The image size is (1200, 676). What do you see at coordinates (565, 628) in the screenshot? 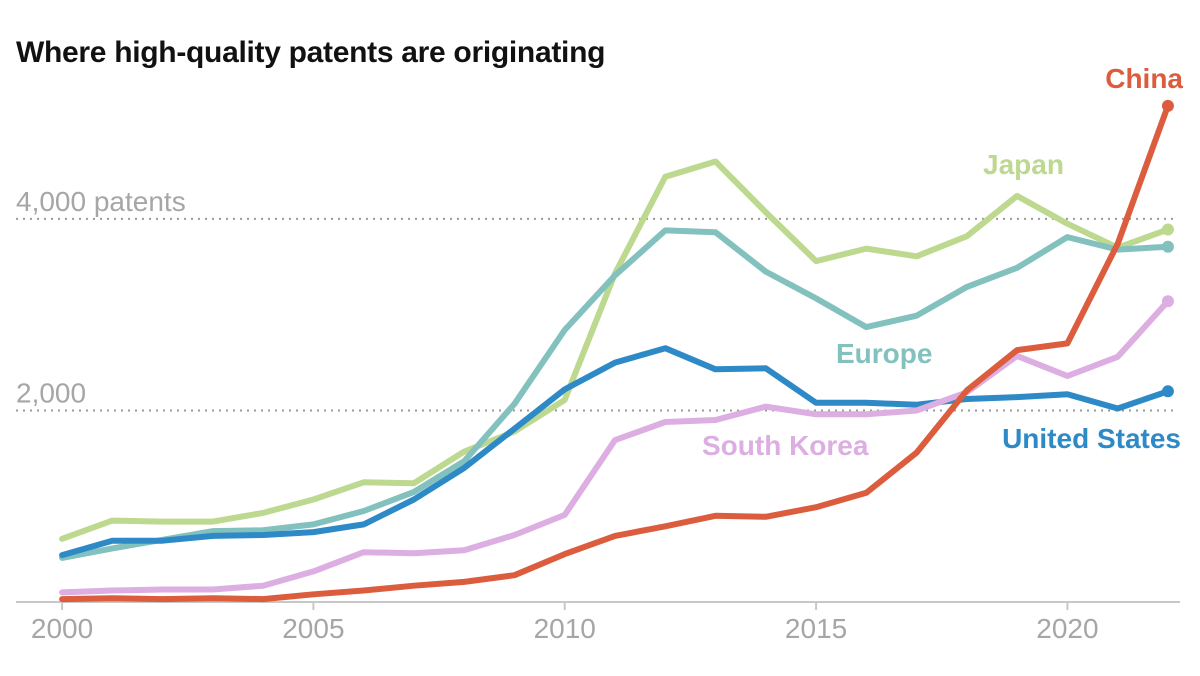
I see `x-tick-label: 2010` at bounding box center [565, 628].